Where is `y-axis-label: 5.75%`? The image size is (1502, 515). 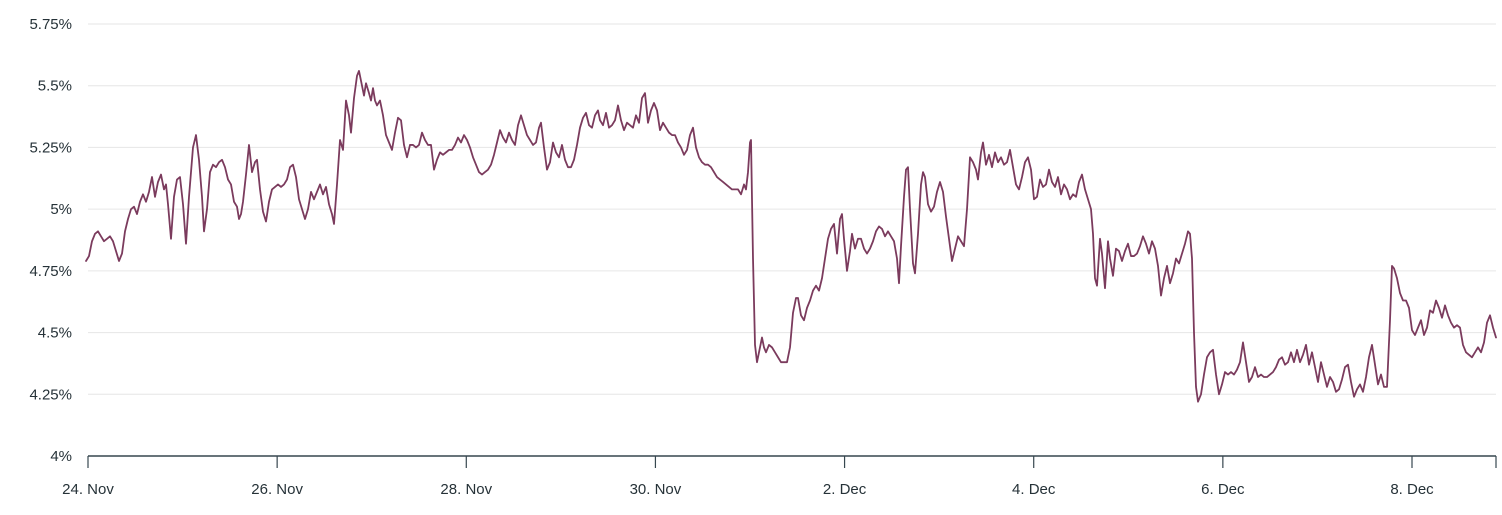
y-axis-label: 5.75% is located at coordinates (50, 24).